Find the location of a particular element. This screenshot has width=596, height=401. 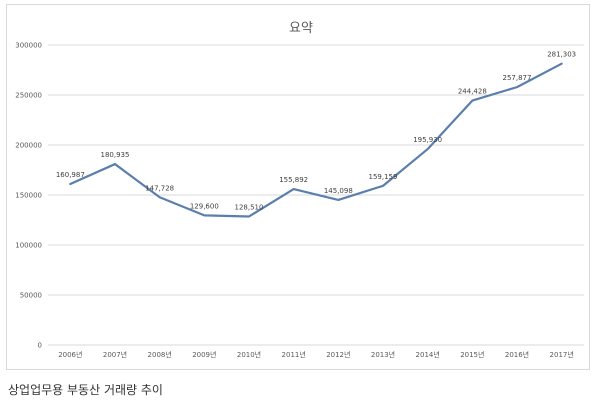

x-tick-label: 2016년 is located at coordinates (517, 354).